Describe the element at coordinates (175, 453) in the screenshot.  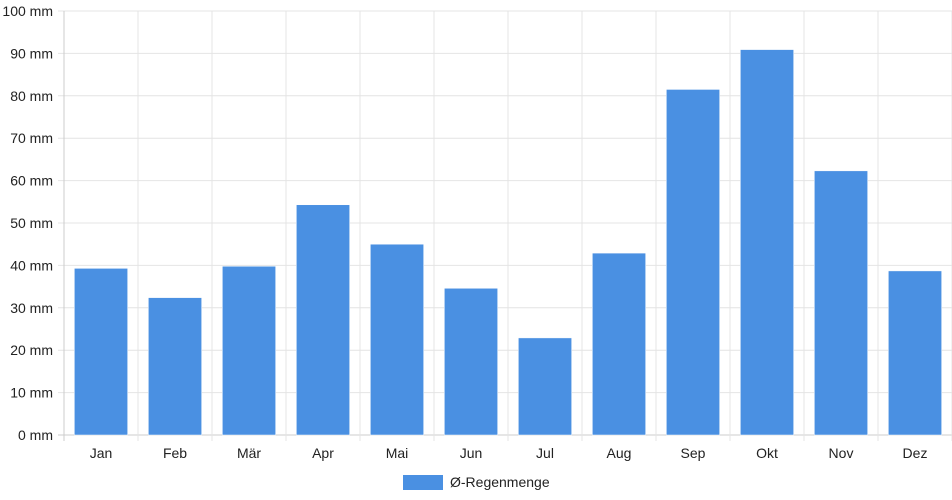
I see `x-tick-label: Feb` at that location.